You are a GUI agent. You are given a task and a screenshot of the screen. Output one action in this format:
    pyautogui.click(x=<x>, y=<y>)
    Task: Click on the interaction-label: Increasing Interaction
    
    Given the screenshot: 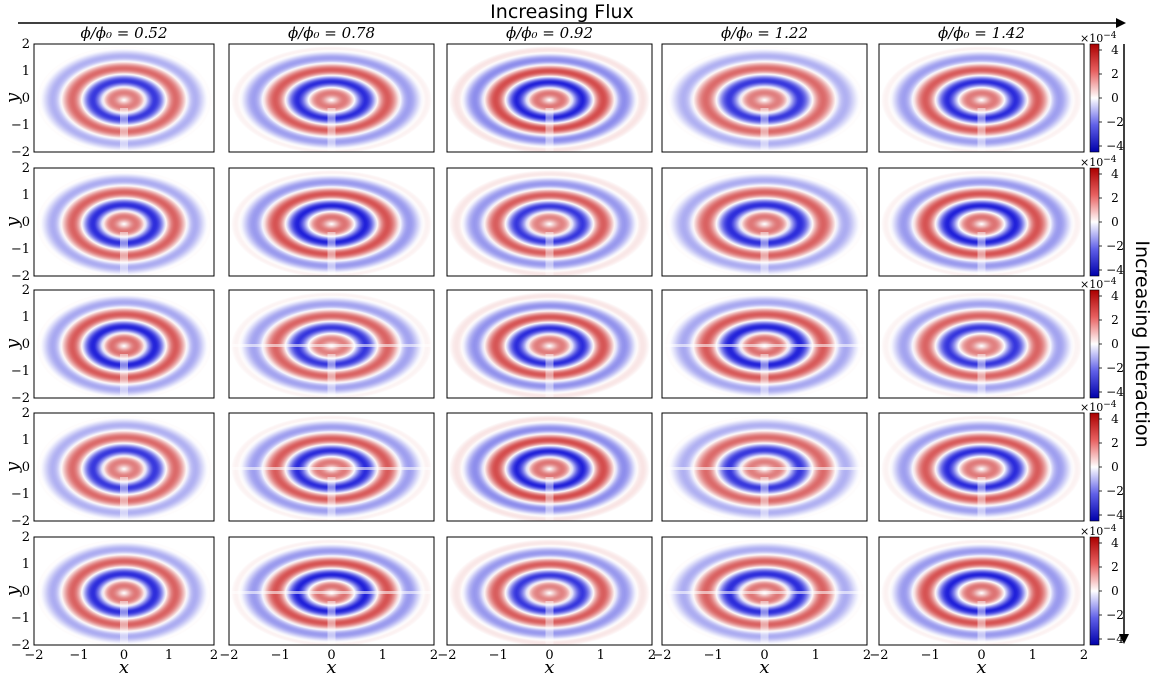 What is the action you would take?
    pyautogui.click(x=1141, y=343)
    